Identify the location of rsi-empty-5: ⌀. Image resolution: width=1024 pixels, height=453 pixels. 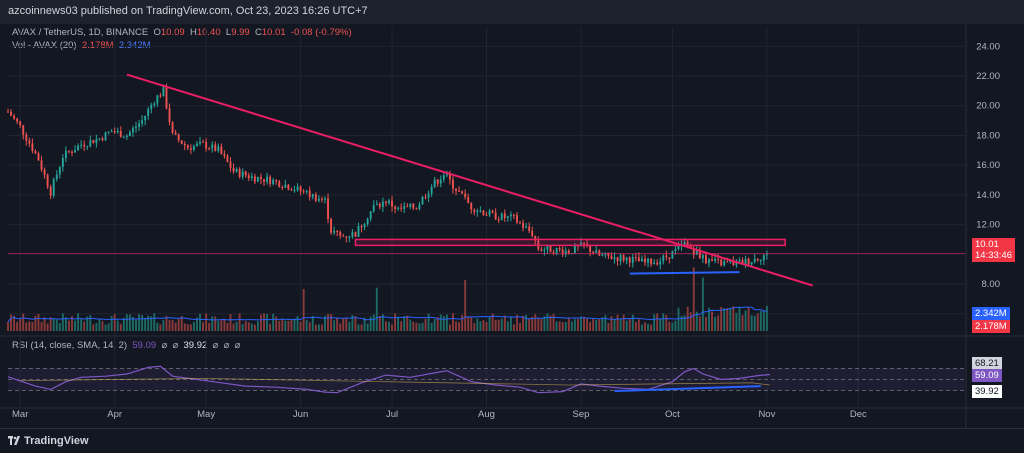
(237, 345).